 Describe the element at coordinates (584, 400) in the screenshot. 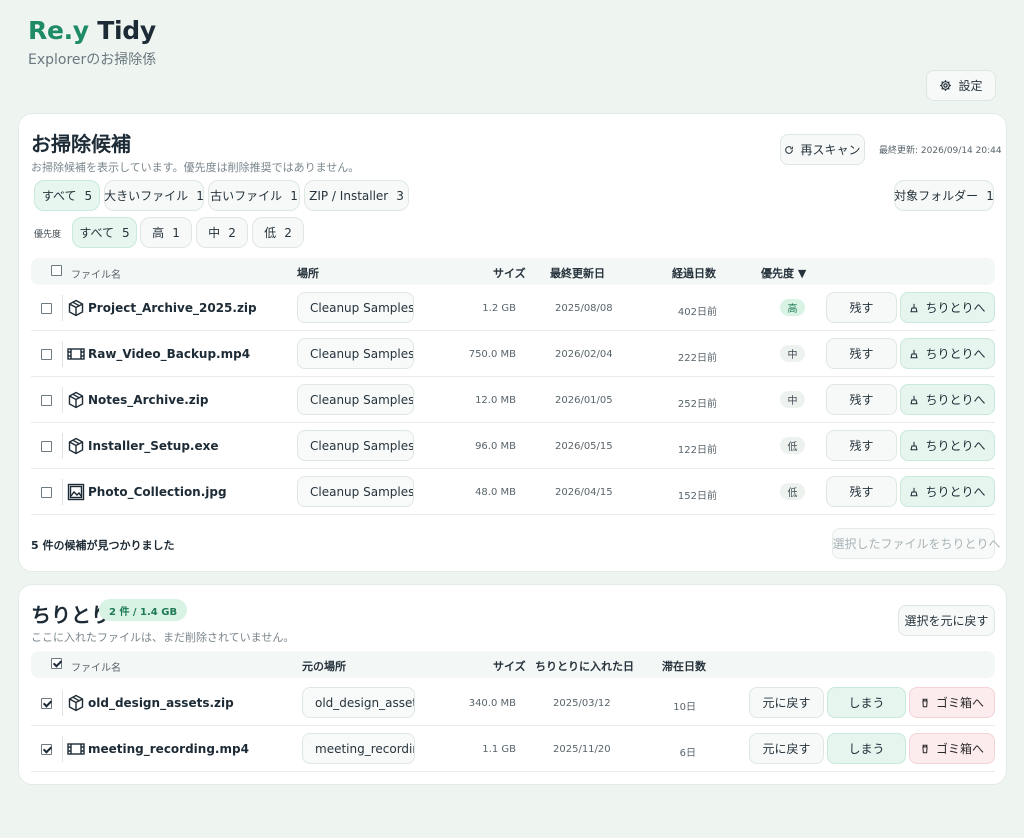

I see `modified-date: 2026/01/05` at that location.